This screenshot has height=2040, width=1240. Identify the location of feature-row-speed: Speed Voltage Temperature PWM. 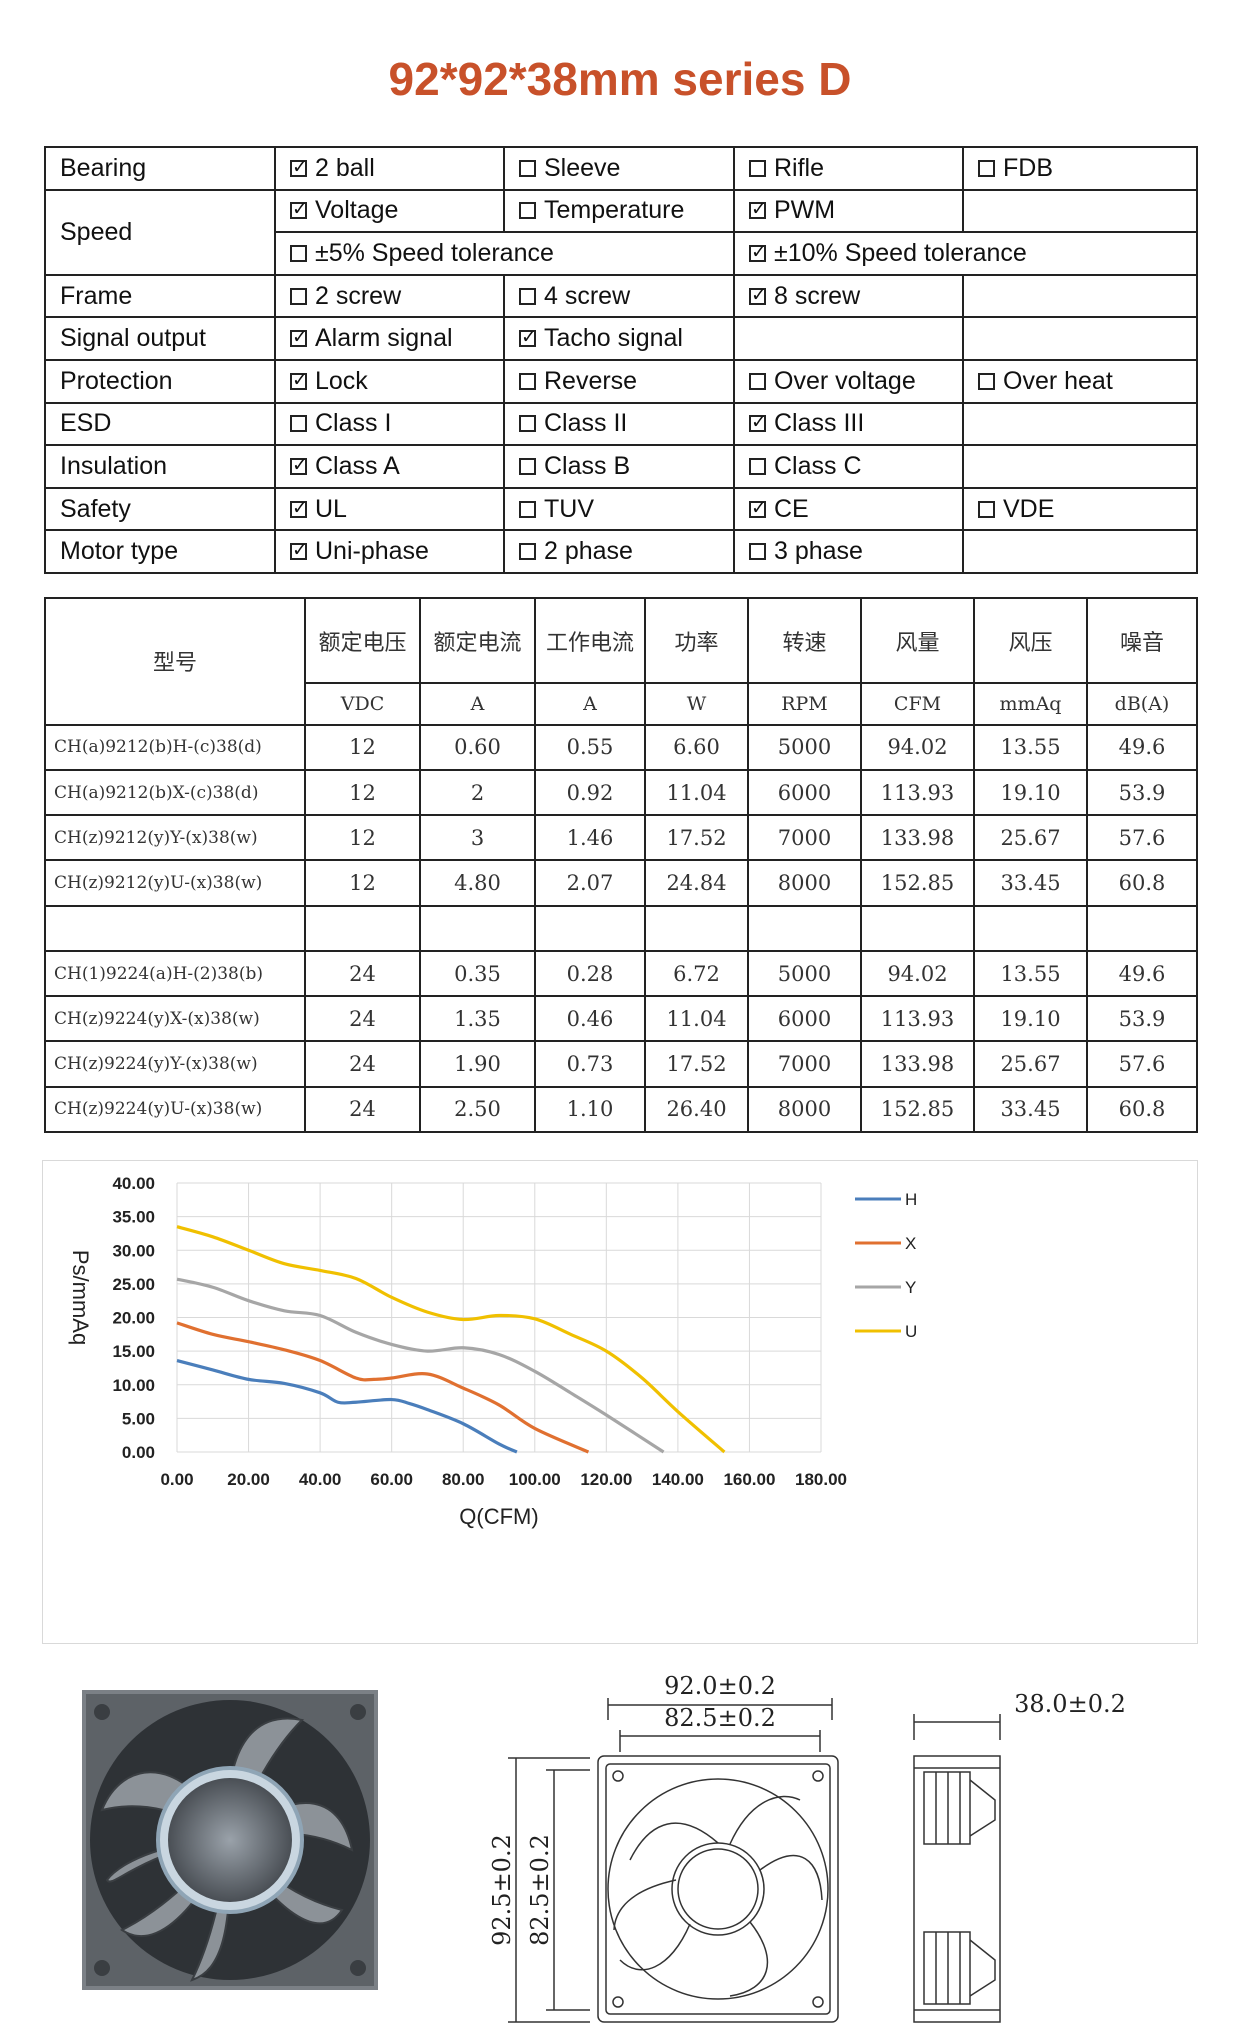
(621, 232).